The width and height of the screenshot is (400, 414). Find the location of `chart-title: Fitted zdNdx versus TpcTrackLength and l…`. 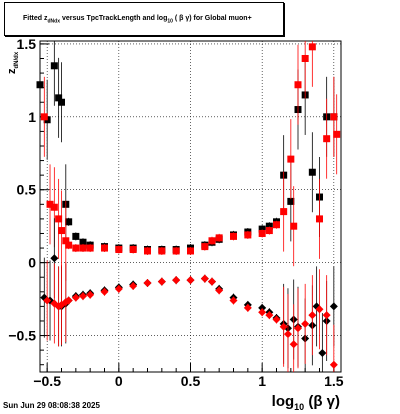

chart-title: Fitted zdNdx versus TpcTrackLength and l… is located at coordinates (137, 19).